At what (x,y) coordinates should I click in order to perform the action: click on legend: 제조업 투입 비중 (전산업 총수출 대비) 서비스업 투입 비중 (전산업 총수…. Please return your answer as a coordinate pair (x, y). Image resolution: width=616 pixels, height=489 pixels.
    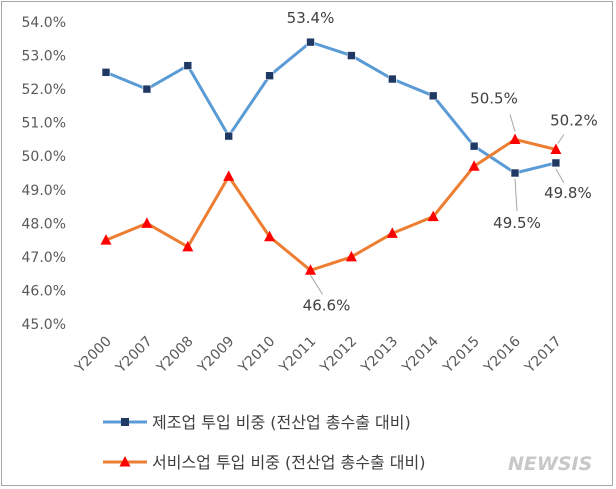
    Looking at the image, I should click on (264, 442).